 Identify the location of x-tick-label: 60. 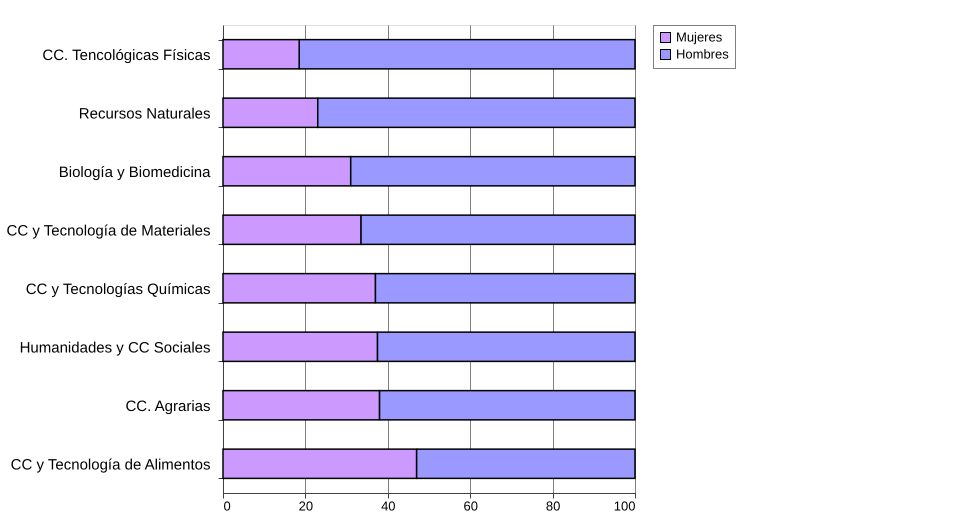
(470, 506).